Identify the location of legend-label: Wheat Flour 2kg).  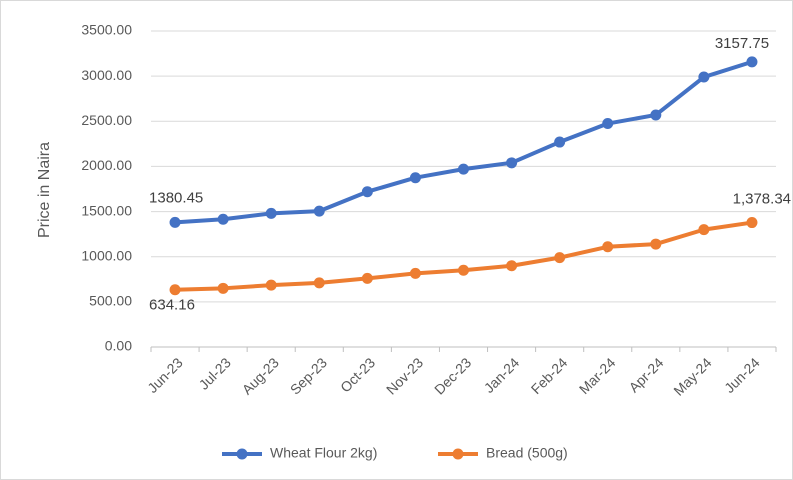
(323, 453).